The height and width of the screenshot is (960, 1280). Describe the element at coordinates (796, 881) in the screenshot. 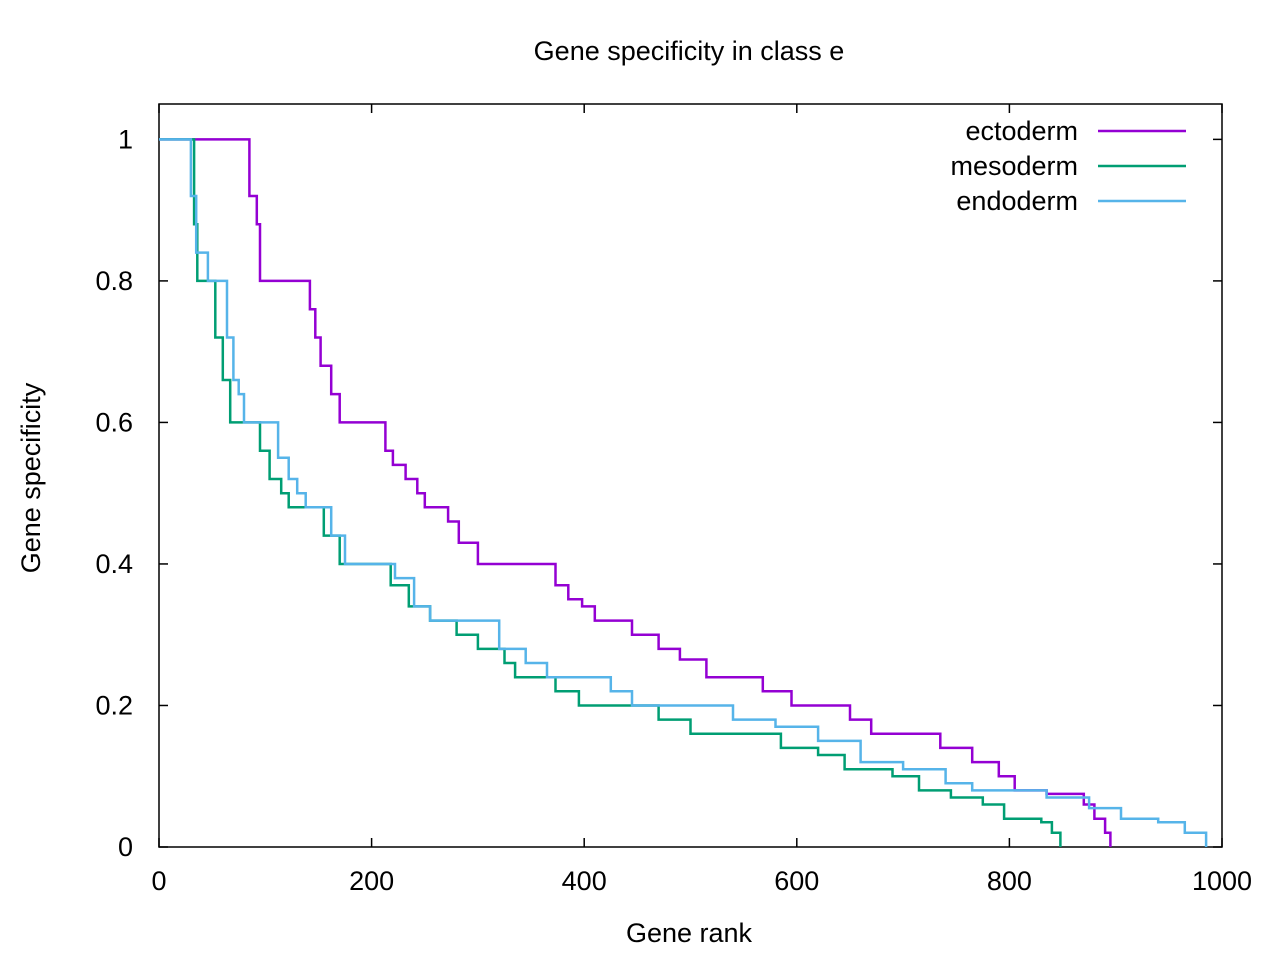

I see `x-tick-label: 600` at that location.